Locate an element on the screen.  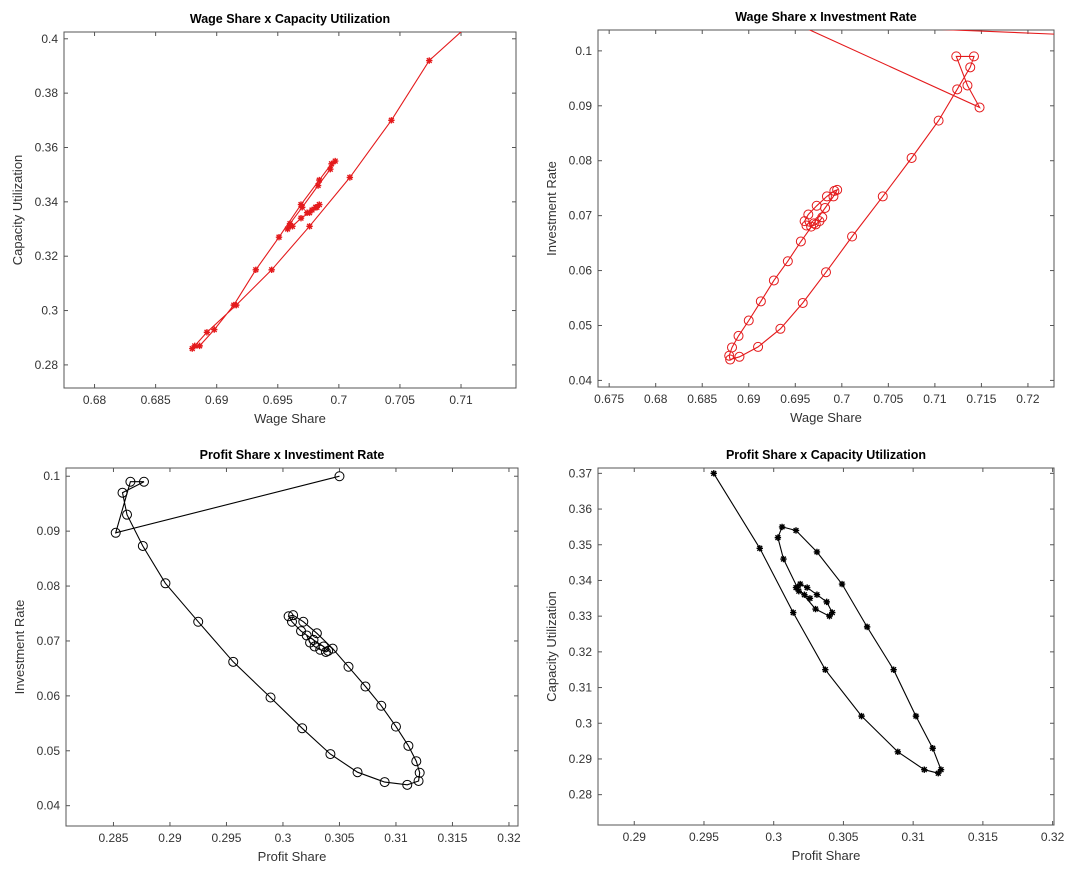
y-axis-label: Investment Rate is located at coordinates (19, 647).